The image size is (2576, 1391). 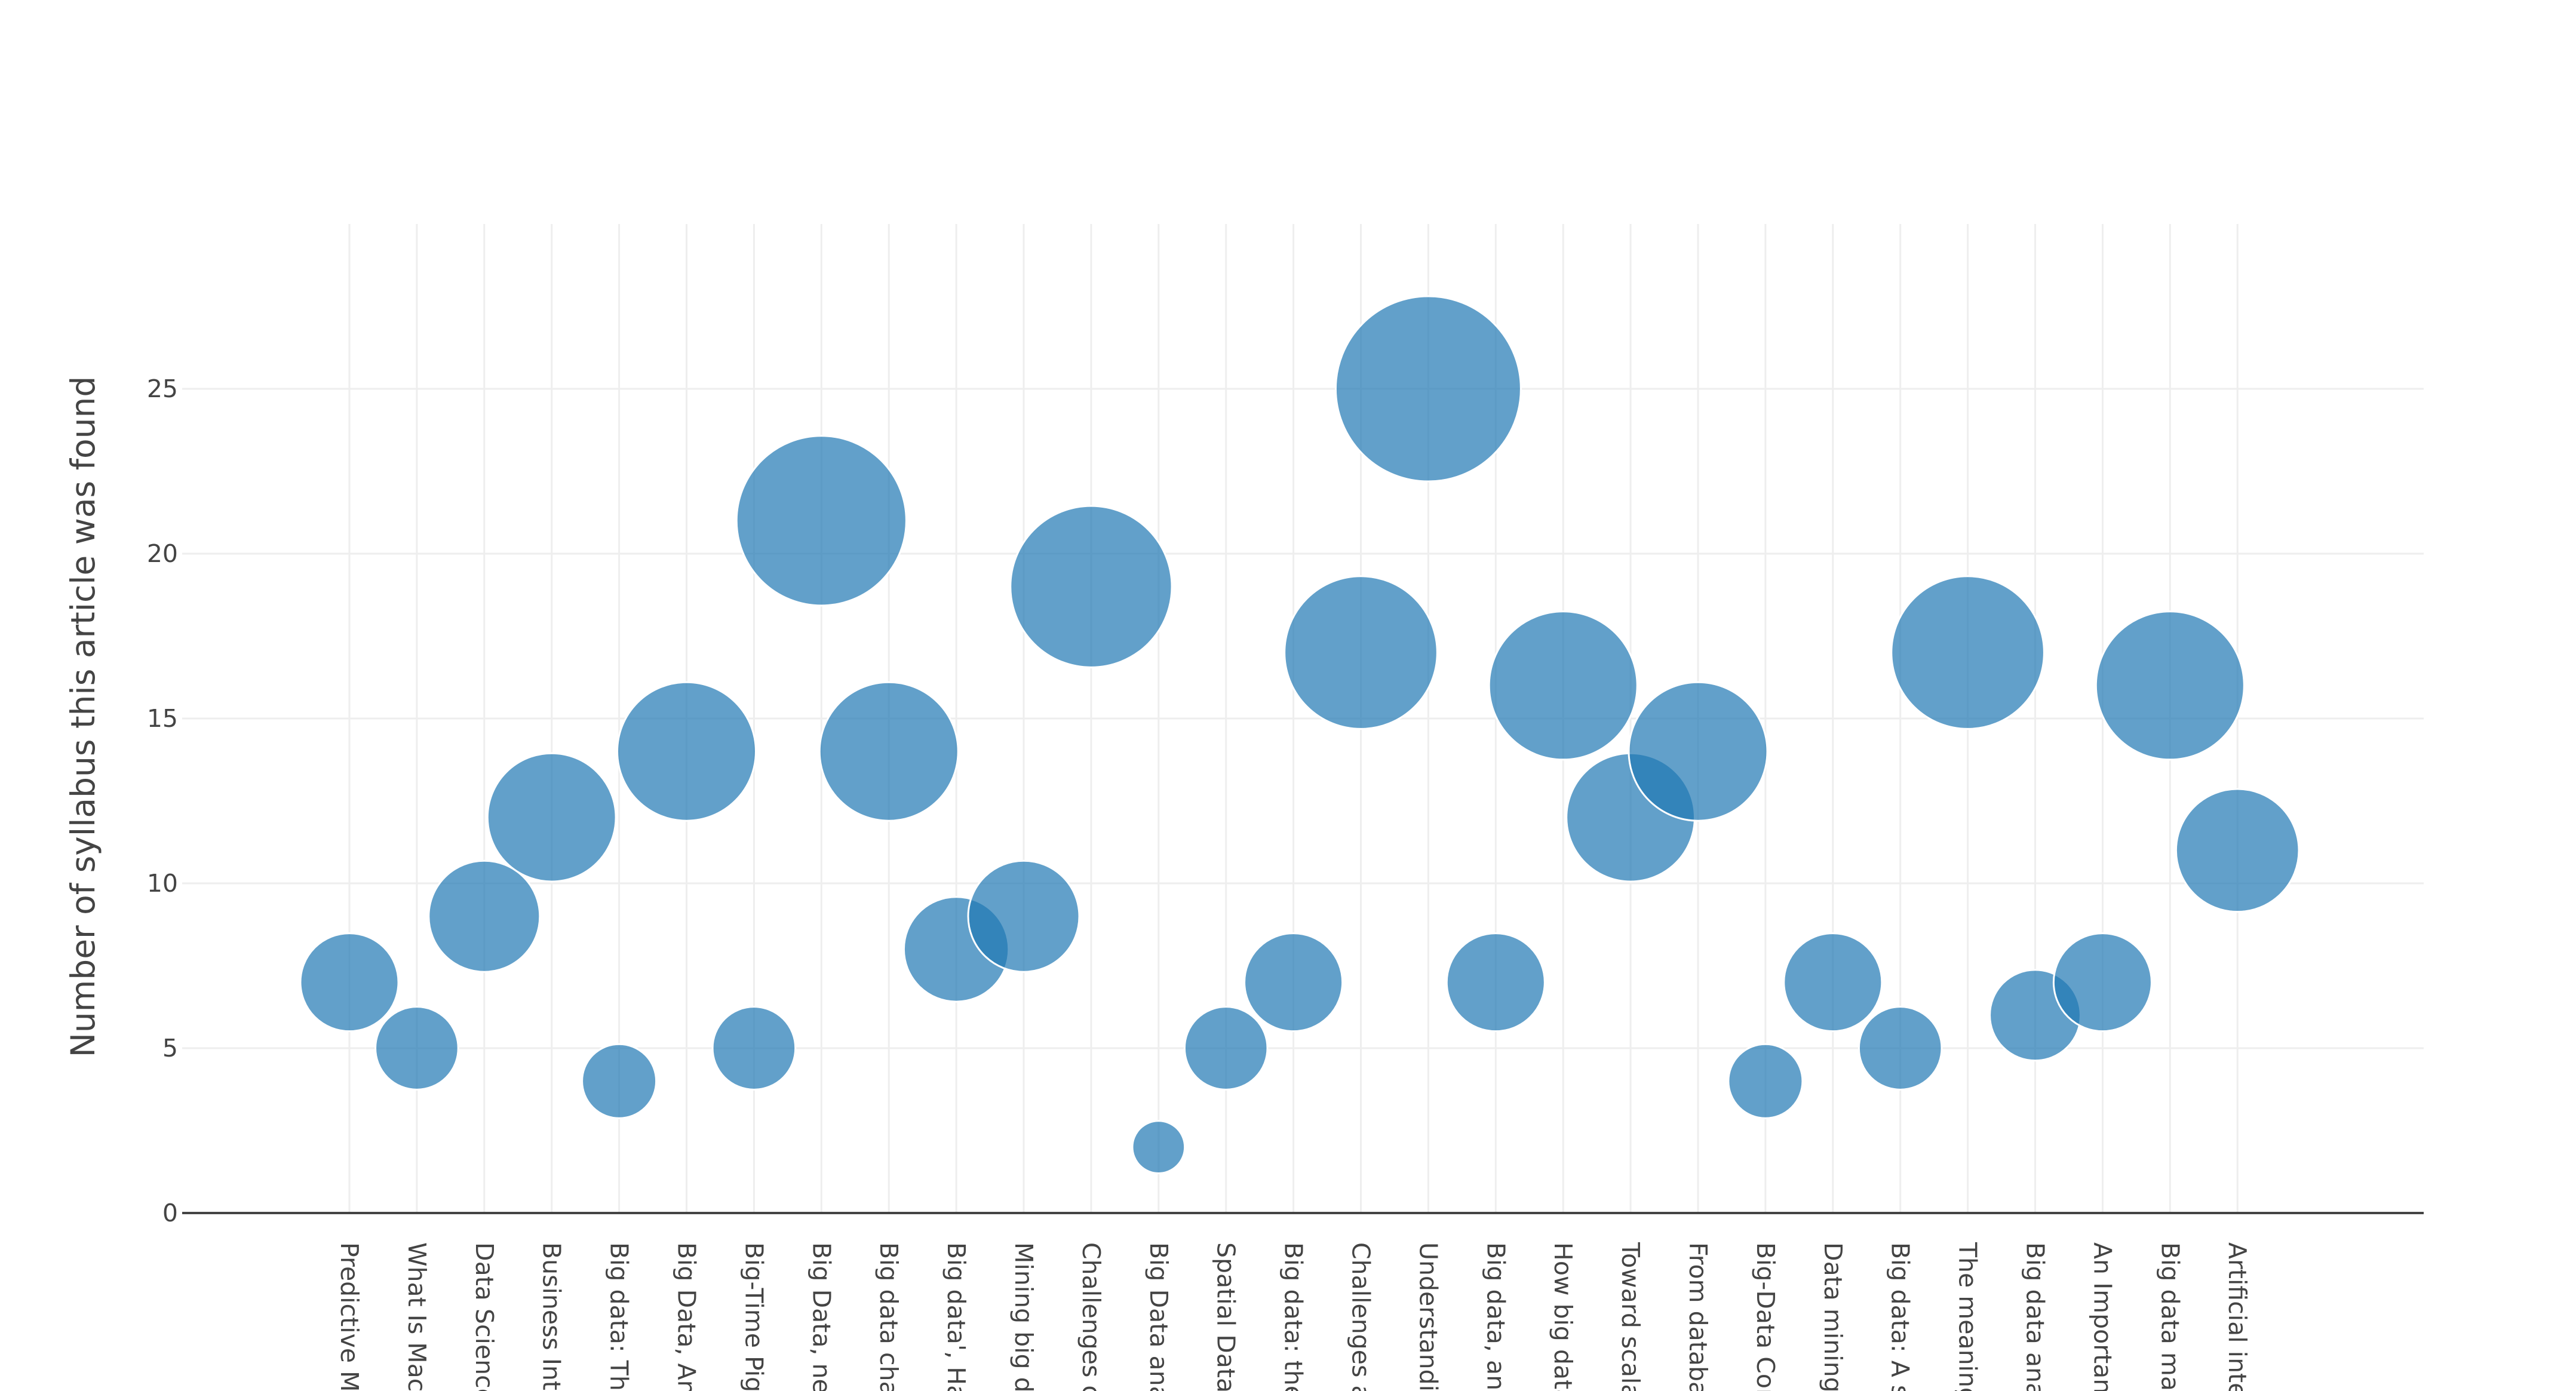 I want to click on x-tick-label: Big data: The, so click(x=620, y=1316).